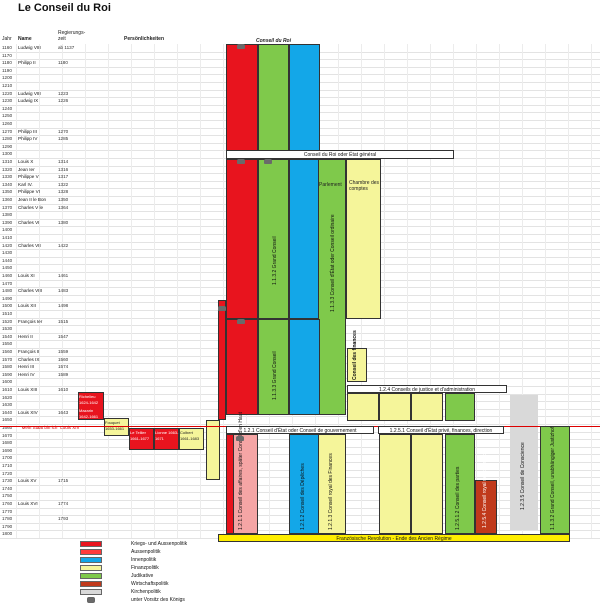  Describe the element at coordinates (89, 399) in the screenshot. I see `label-richelieu: Richelieu 1624-1642` at that location.